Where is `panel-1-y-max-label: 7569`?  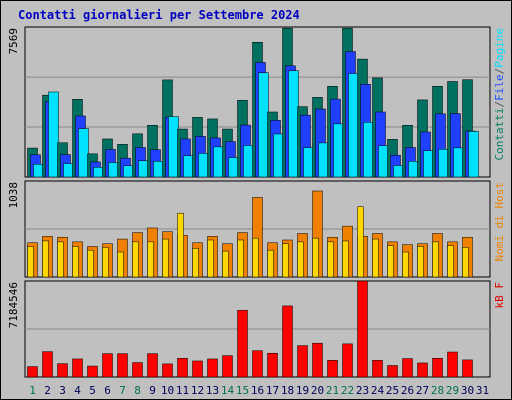
panel-1-y-max-label: 7569 is located at coordinates (13, 41).